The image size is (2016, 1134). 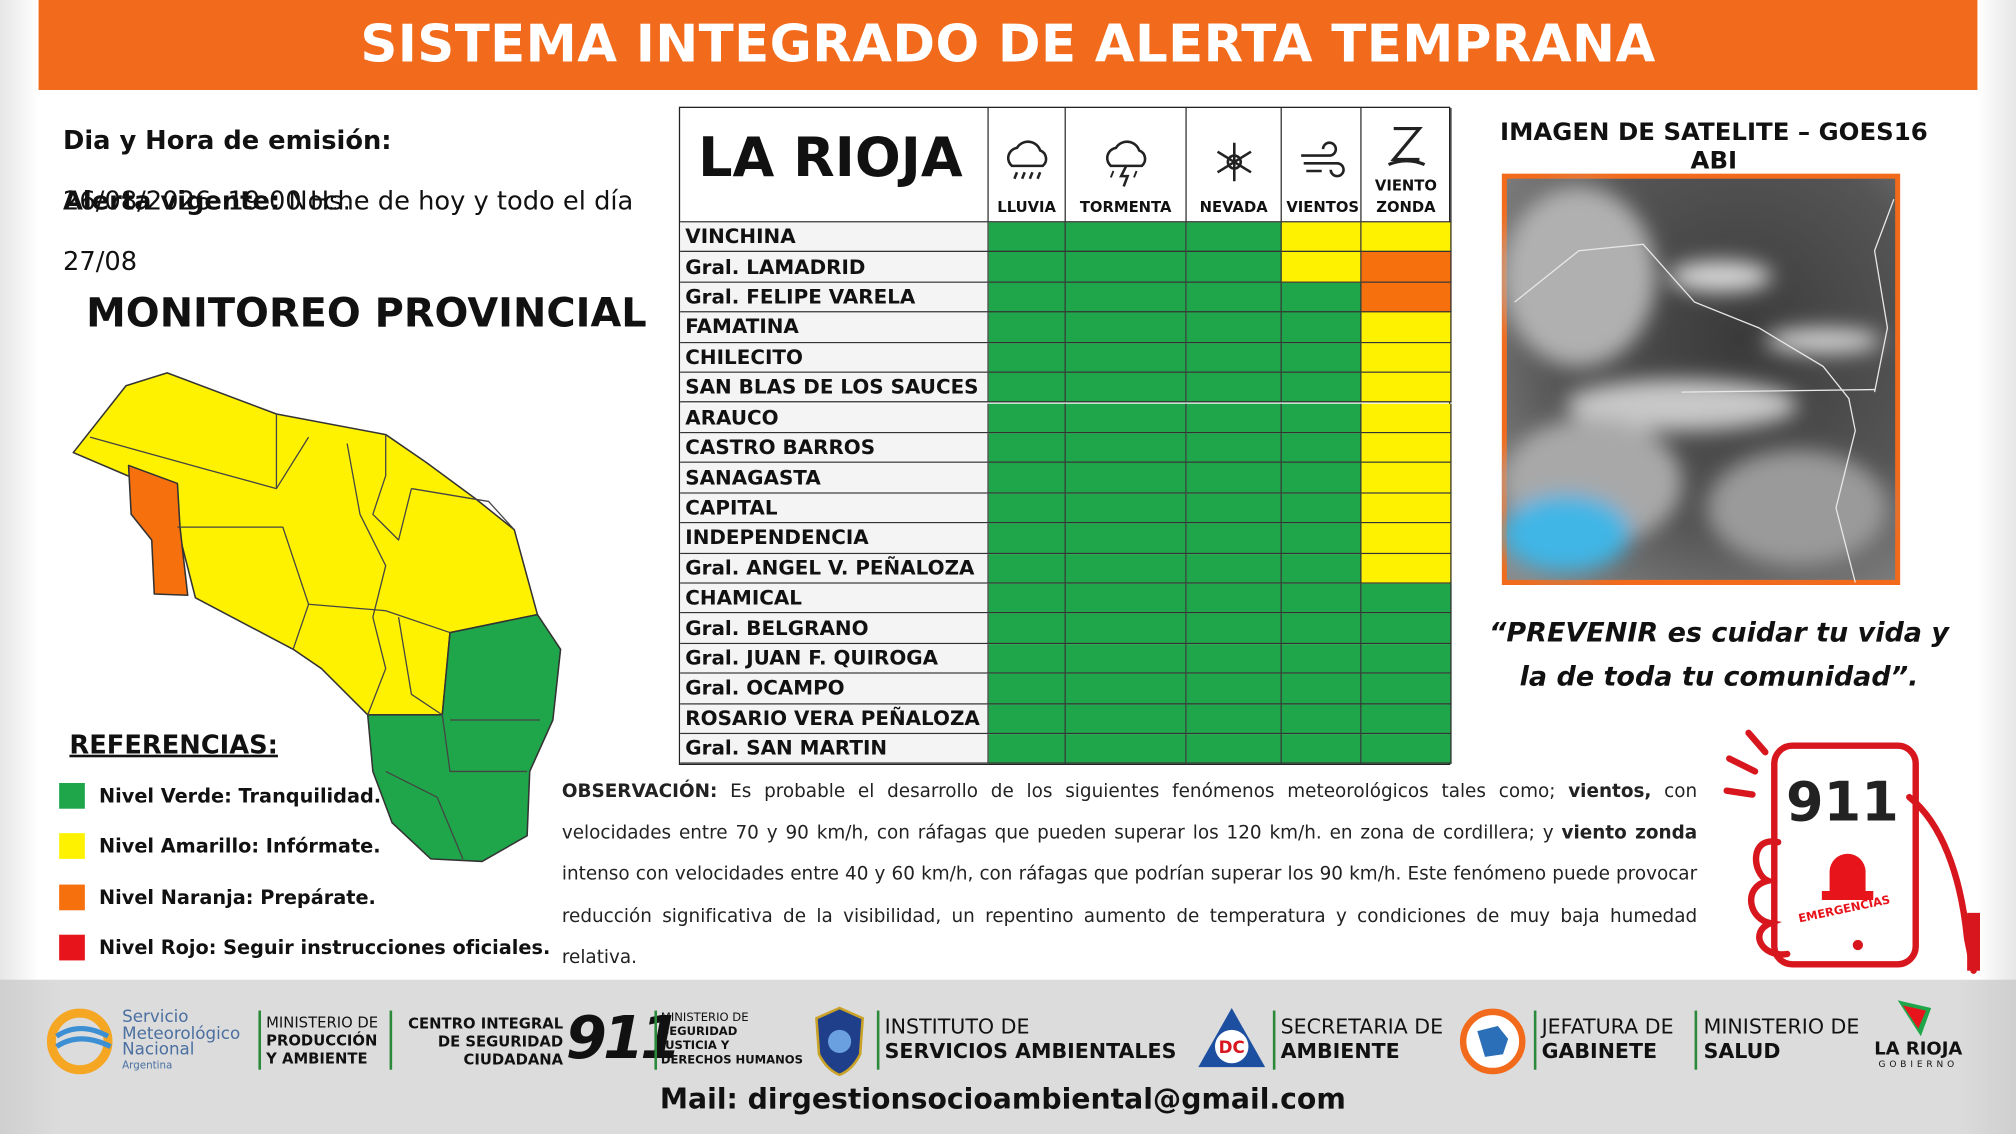 What do you see at coordinates (834, 297) in the screenshot?
I see `row-name: Gral. FELIPE VARELA` at bounding box center [834, 297].